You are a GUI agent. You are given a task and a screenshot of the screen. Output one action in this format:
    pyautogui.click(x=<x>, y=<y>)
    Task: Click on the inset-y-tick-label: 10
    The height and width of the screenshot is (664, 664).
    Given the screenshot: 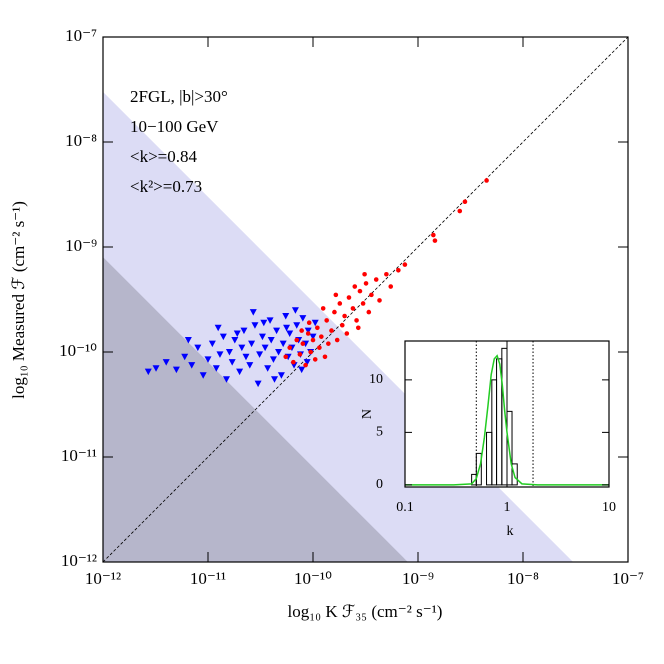 What is the action you would take?
    pyautogui.click(x=376, y=379)
    